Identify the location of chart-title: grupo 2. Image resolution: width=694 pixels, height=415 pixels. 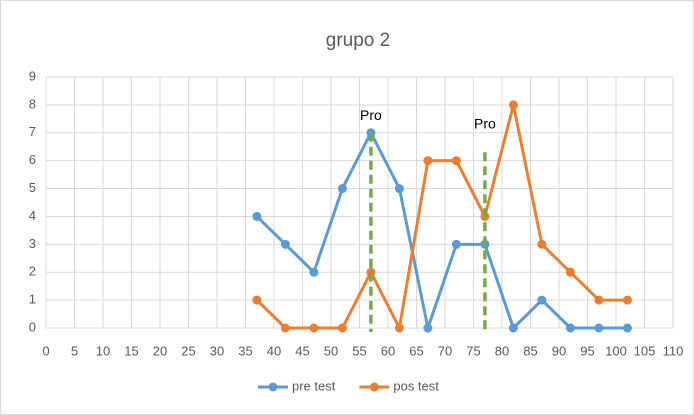
(358, 40).